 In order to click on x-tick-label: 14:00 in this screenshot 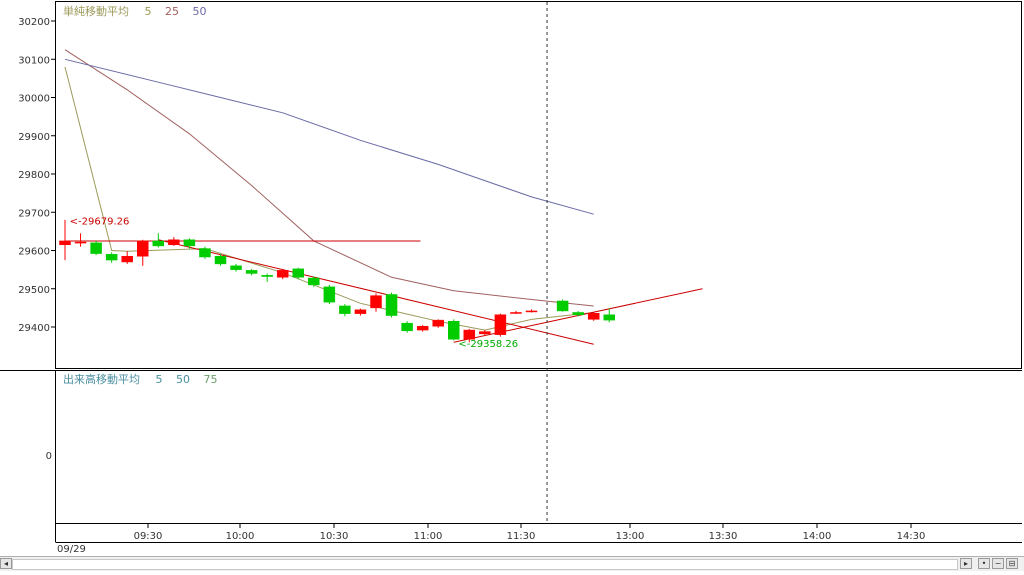, I will do `click(817, 536)`.